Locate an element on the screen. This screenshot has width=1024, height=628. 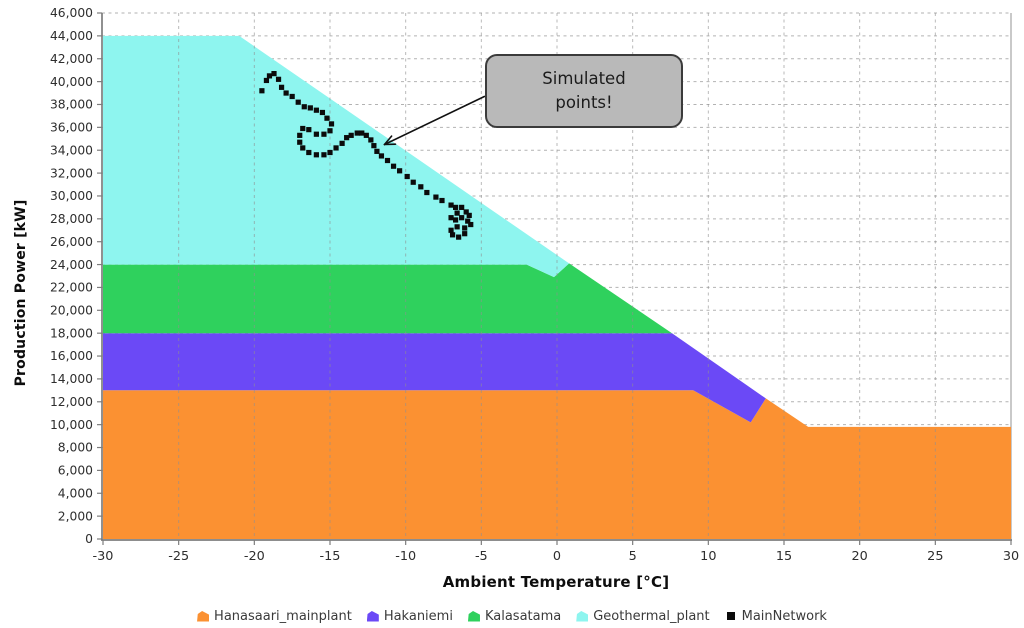
legend-item-kalasatama: Kalasatama is located at coordinates (514, 616).